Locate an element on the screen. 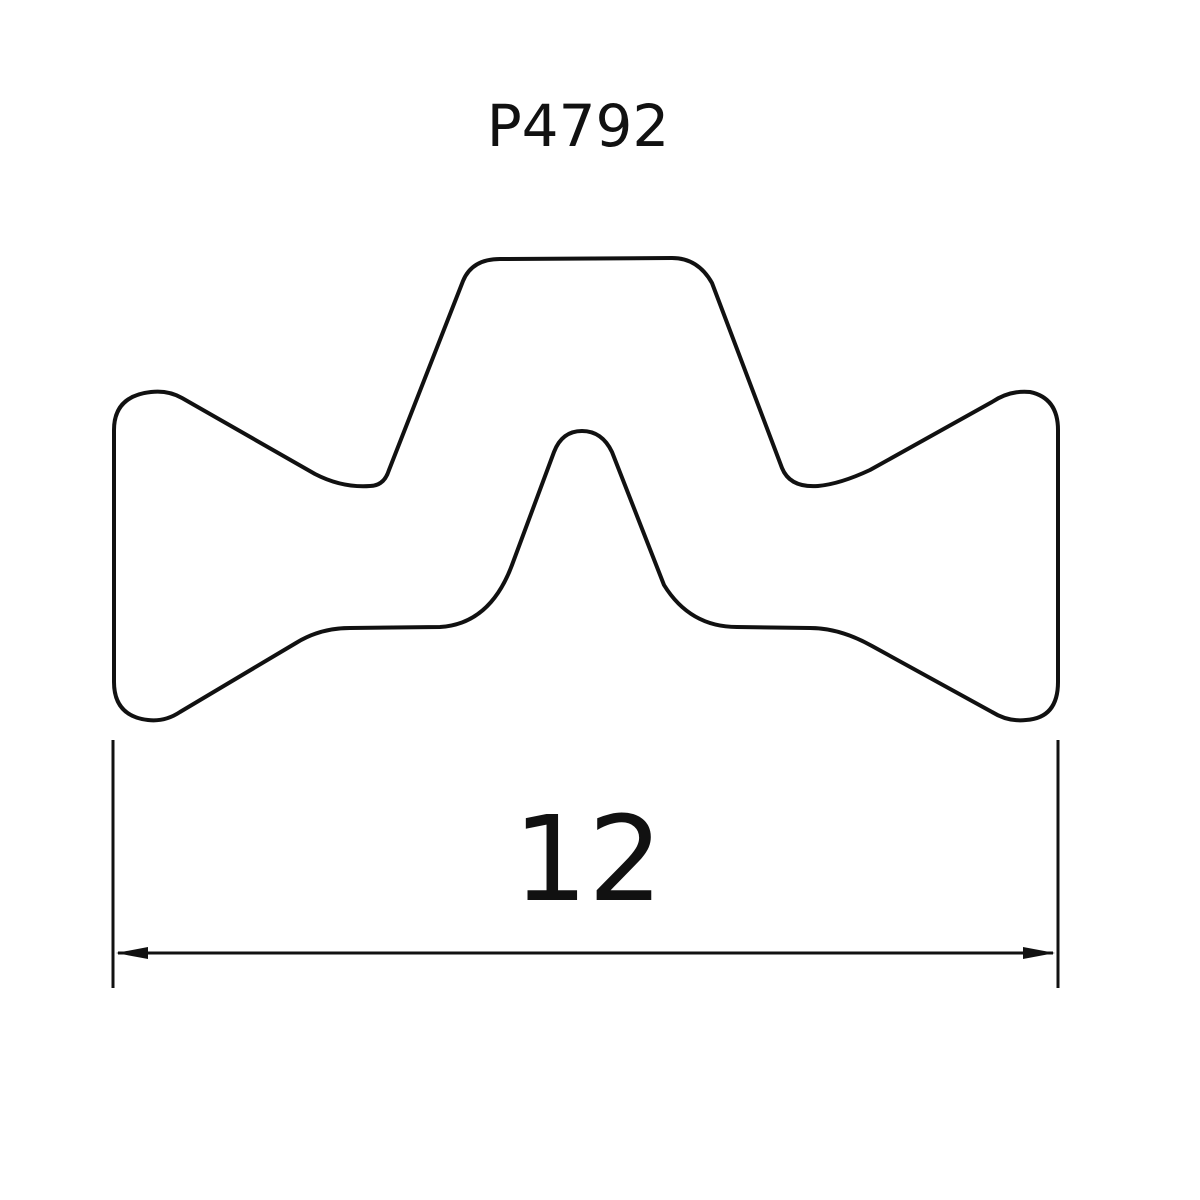 Image resolution: width=1200 pixels, height=1200 pixels. dimension-value: 12 is located at coordinates (588, 859).